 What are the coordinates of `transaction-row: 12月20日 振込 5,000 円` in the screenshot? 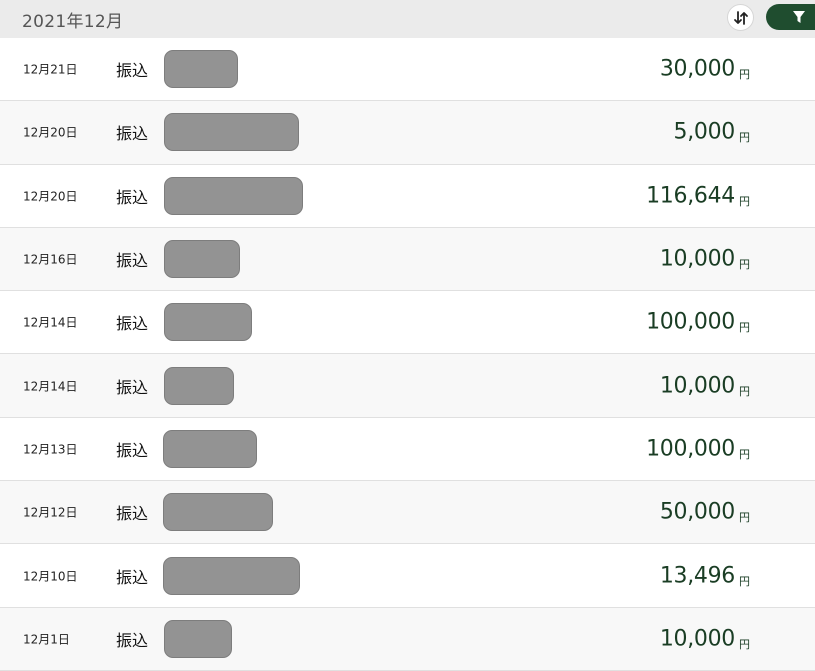 It's located at (407, 133).